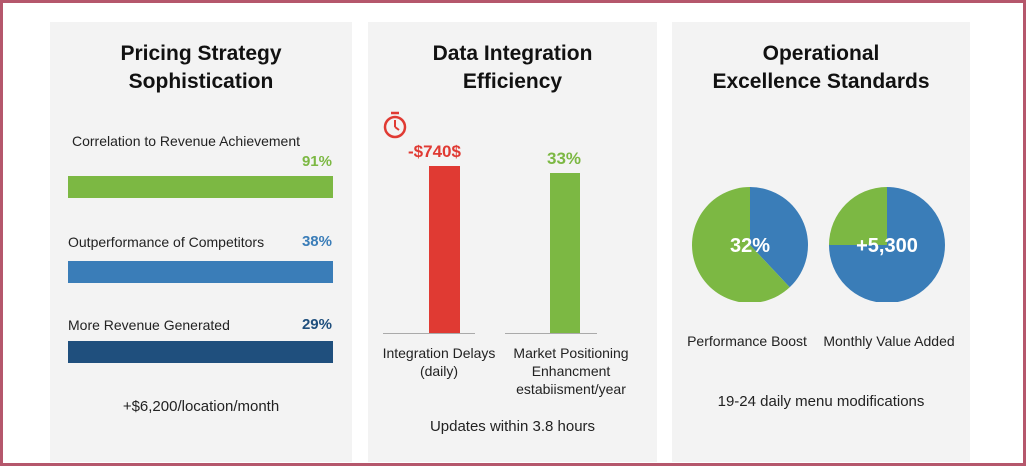 The height and width of the screenshot is (466, 1026). Describe the element at coordinates (201, 406) in the screenshot. I see `panel-footer: +$6,200/location/month` at that location.